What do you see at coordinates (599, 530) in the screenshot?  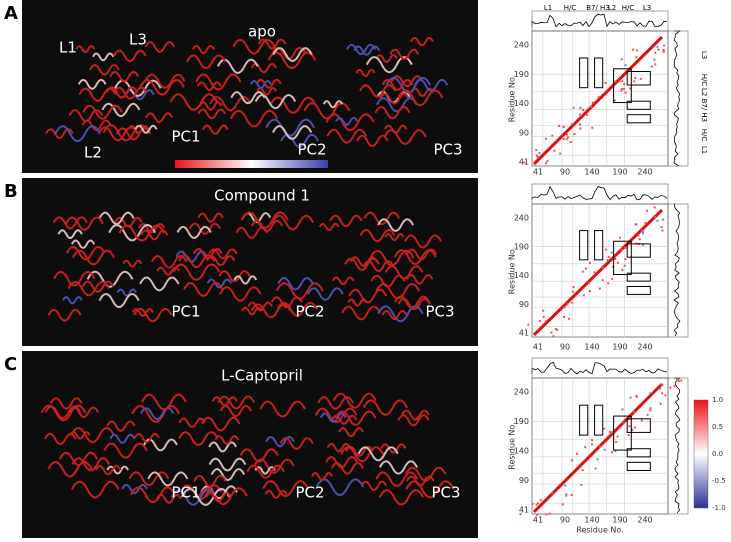 I see `x-axis-label: Residue No.` at bounding box center [599, 530].